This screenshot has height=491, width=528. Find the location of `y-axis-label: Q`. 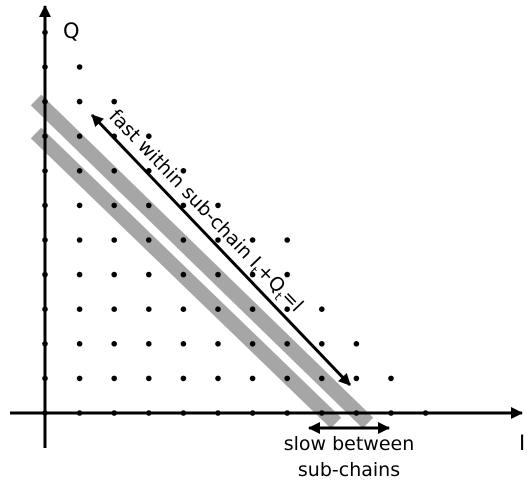

y-axis-label: Q is located at coordinates (71, 31).